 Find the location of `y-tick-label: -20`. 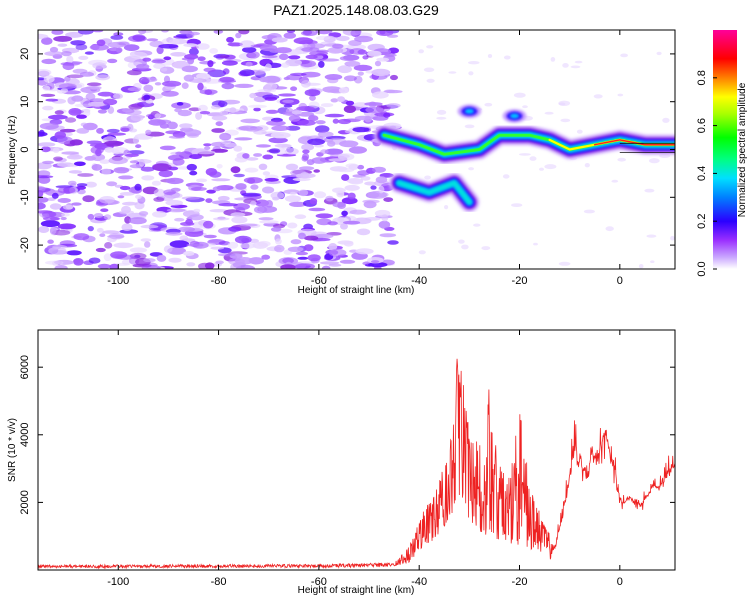

y-tick-label: -20 is located at coordinates (25, 245).